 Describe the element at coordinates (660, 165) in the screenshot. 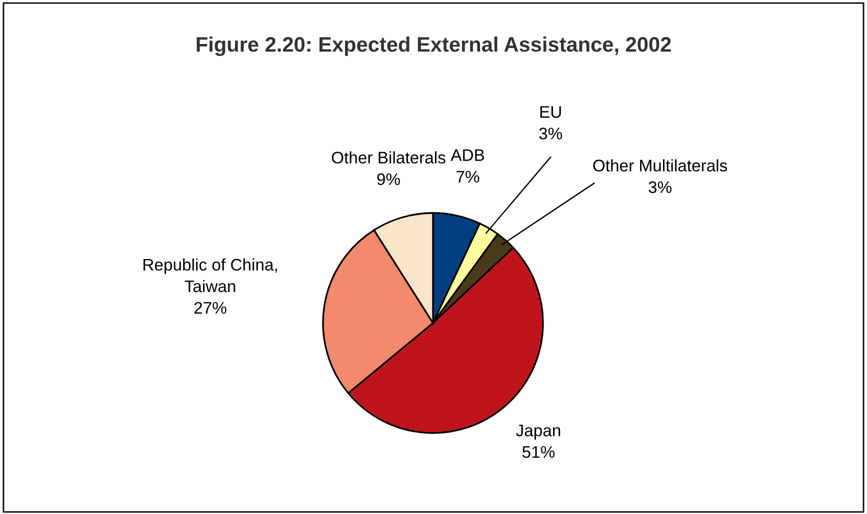

I see `slice-label: Other Multilaterals` at that location.